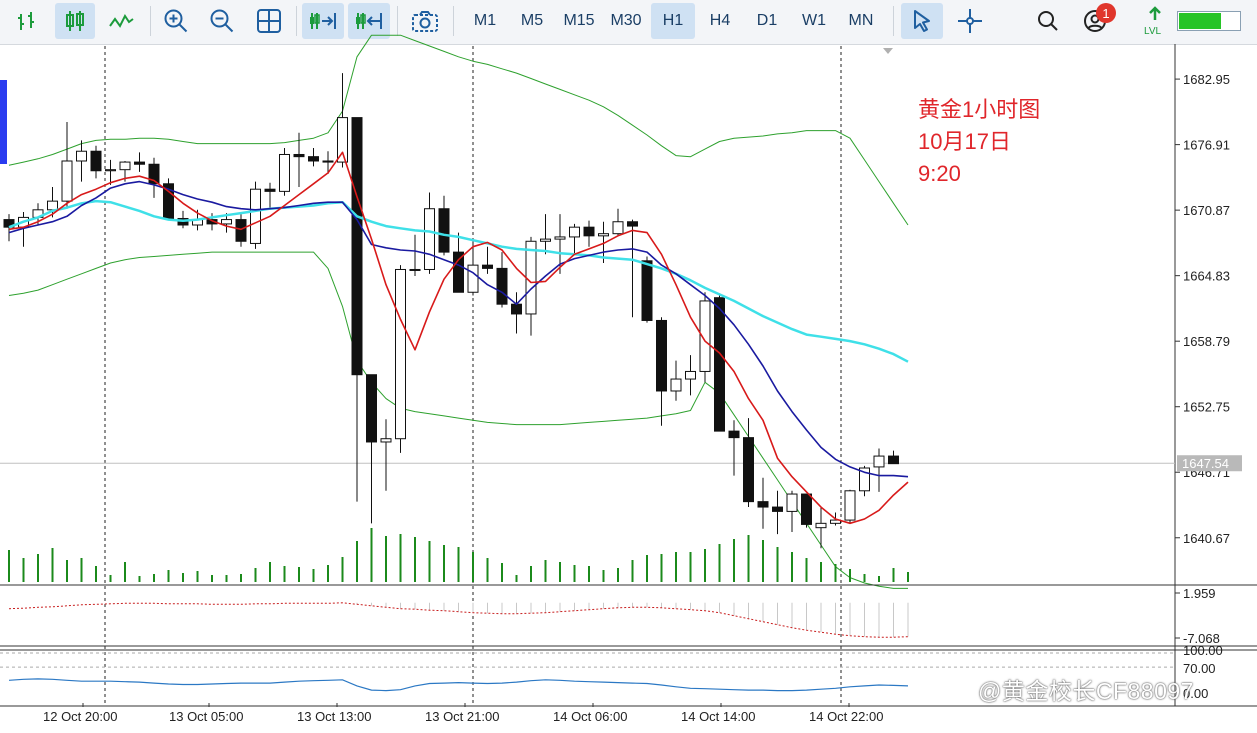 The width and height of the screenshot is (1257, 733). Describe the element at coordinates (176, 21) in the screenshot. I see `zoom-in-icon` at that location.